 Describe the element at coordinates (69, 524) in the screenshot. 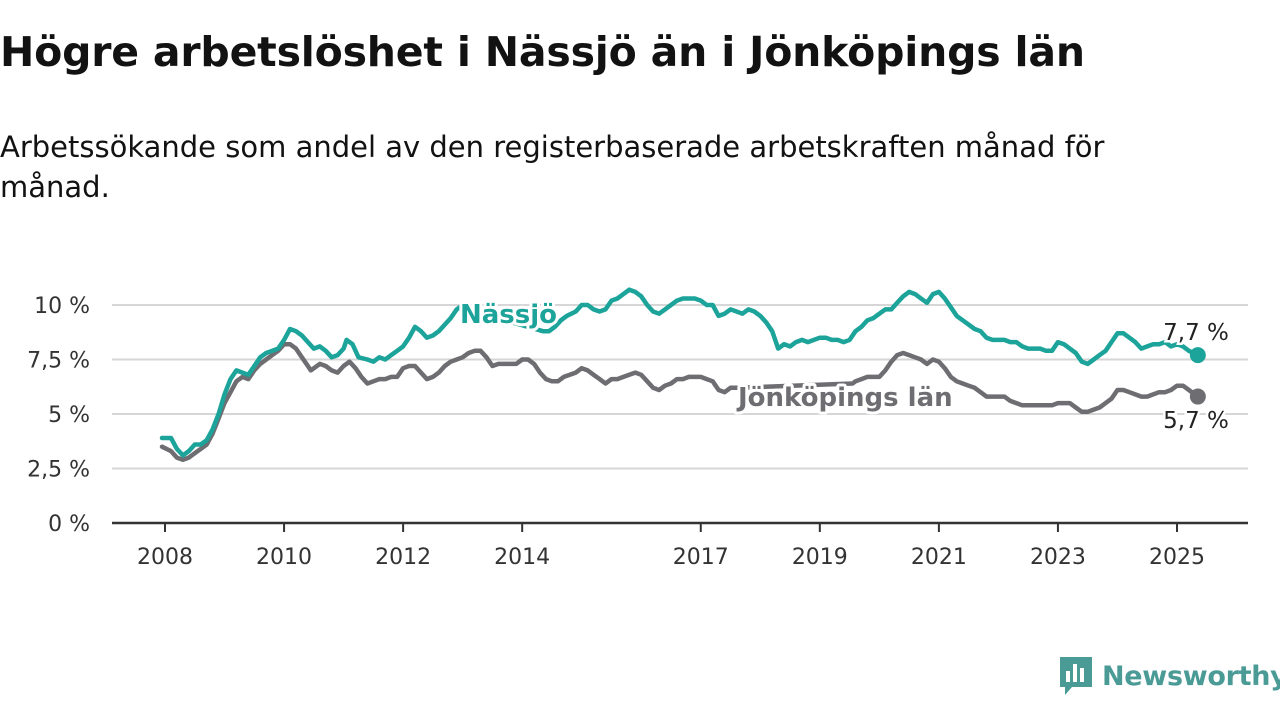

I see `y-tick-label: 0 %` at that location.